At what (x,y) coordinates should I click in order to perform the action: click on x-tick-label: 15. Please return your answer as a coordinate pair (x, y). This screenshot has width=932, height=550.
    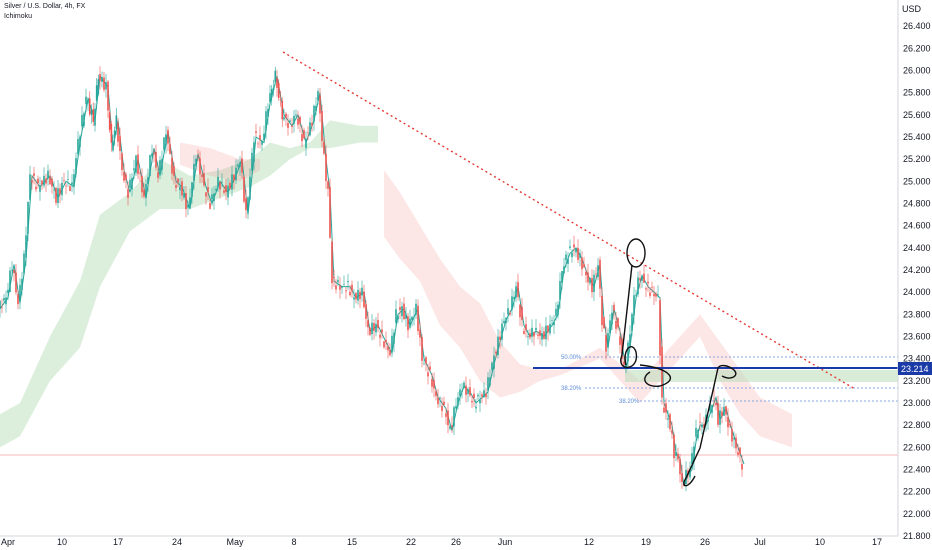
    Looking at the image, I should click on (352, 542).